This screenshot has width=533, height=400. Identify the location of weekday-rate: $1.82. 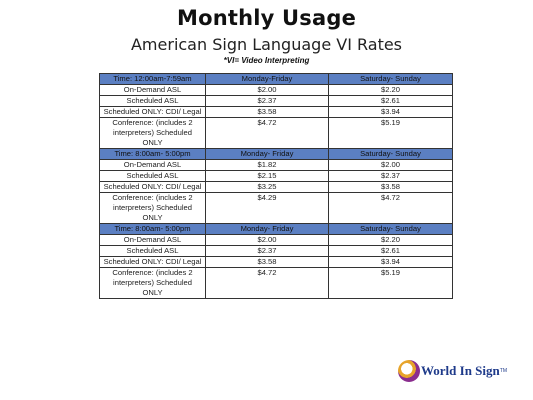
(267, 165).